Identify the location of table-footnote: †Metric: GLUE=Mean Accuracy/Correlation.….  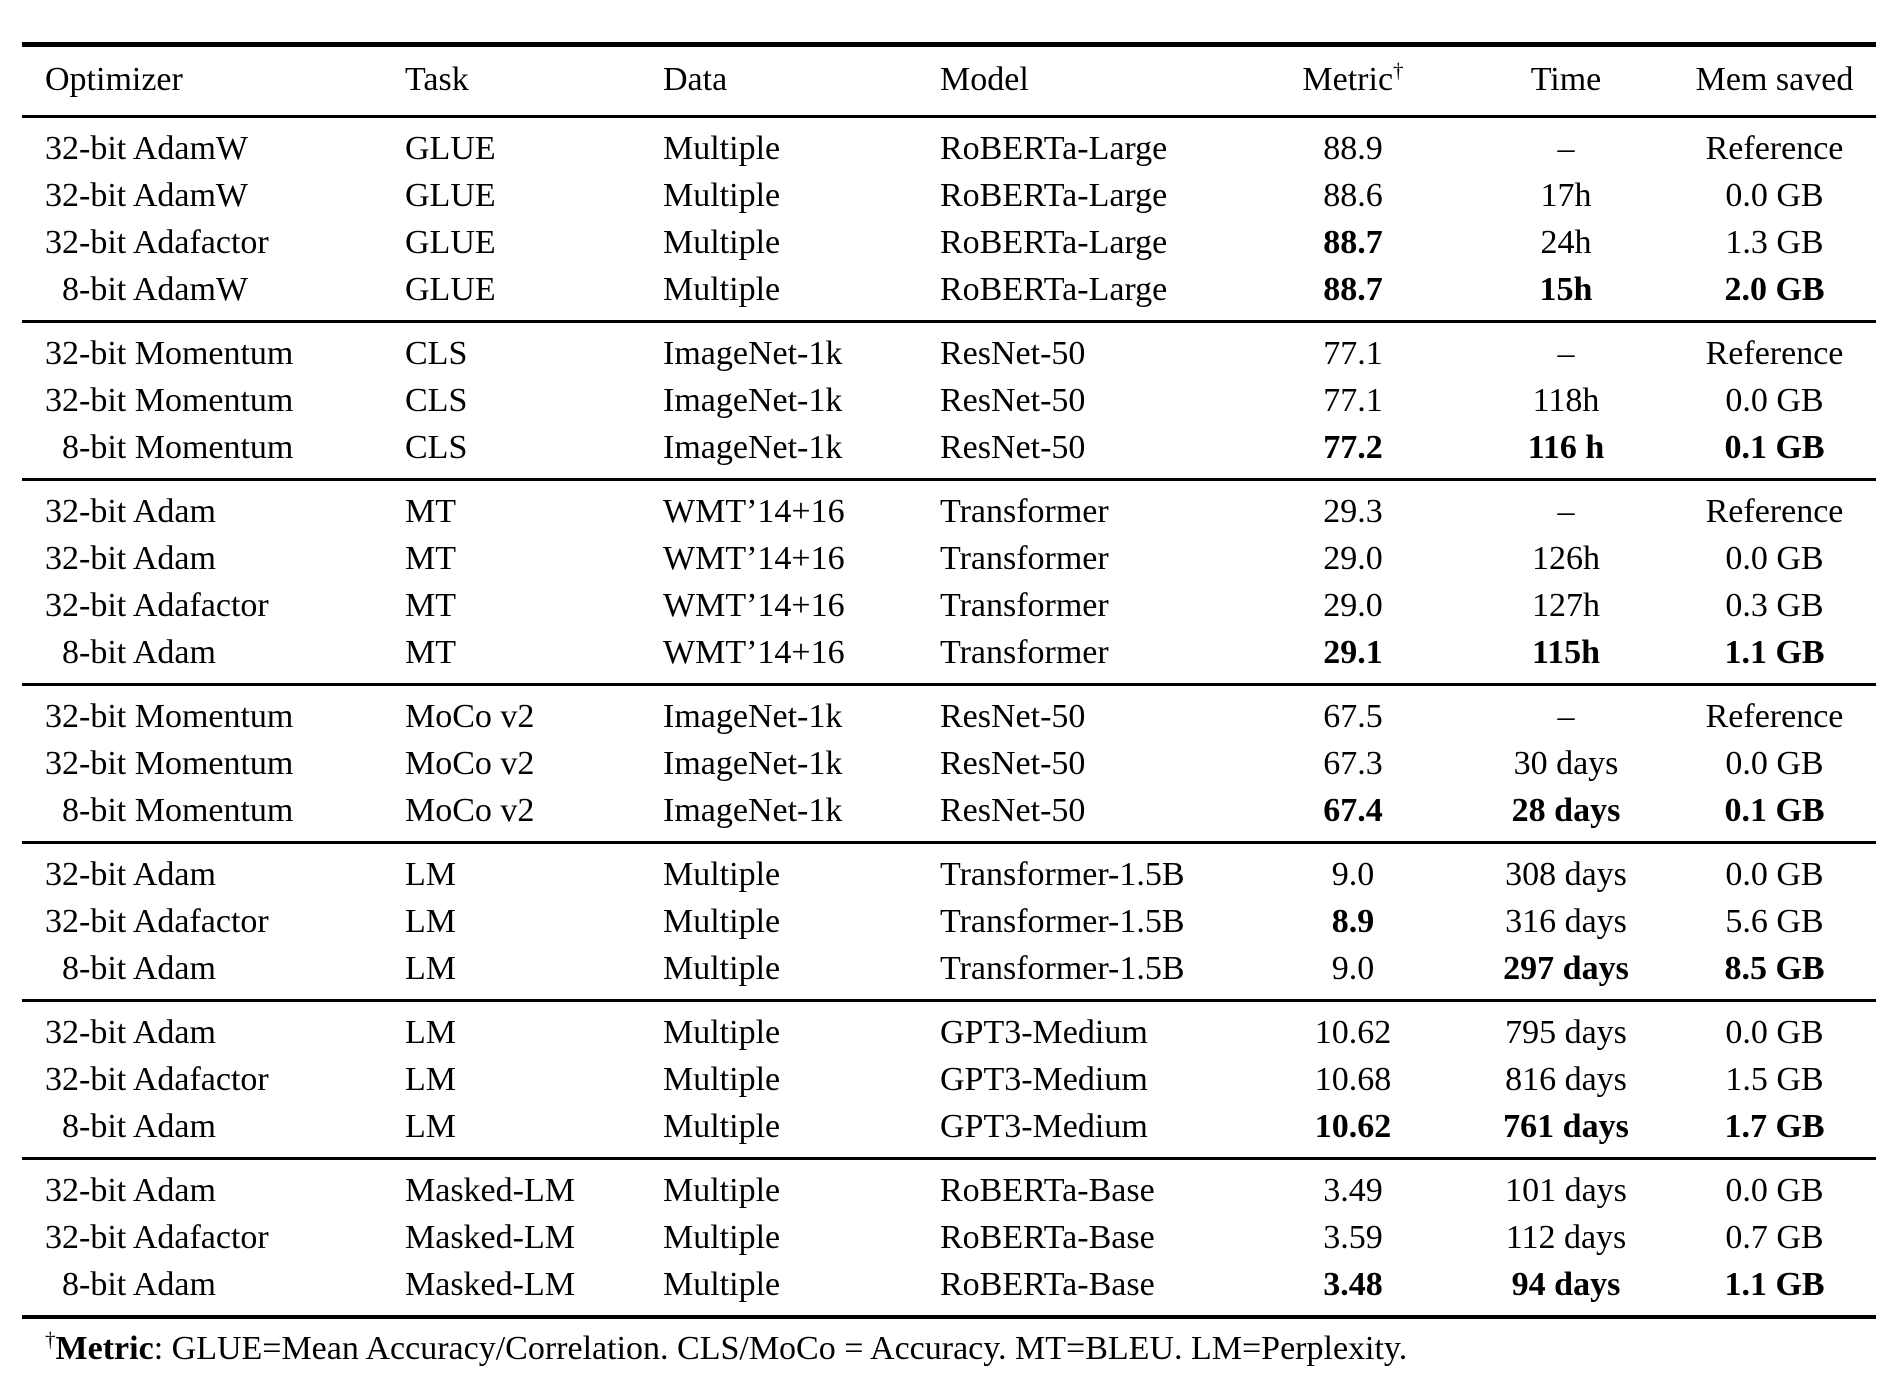
(960, 1349).